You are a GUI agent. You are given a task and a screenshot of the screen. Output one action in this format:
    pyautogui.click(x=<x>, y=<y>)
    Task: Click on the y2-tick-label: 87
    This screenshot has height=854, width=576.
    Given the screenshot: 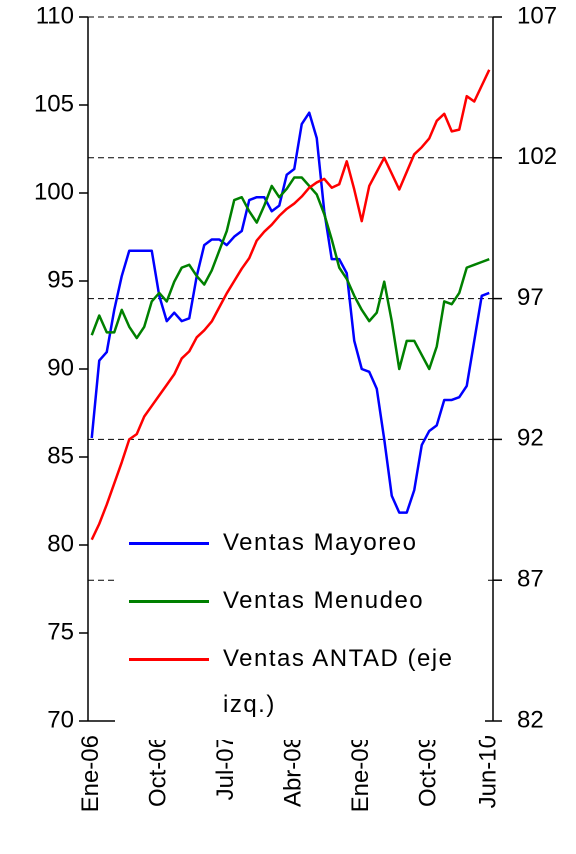 What is the action you would take?
    pyautogui.click(x=530, y=579)
    